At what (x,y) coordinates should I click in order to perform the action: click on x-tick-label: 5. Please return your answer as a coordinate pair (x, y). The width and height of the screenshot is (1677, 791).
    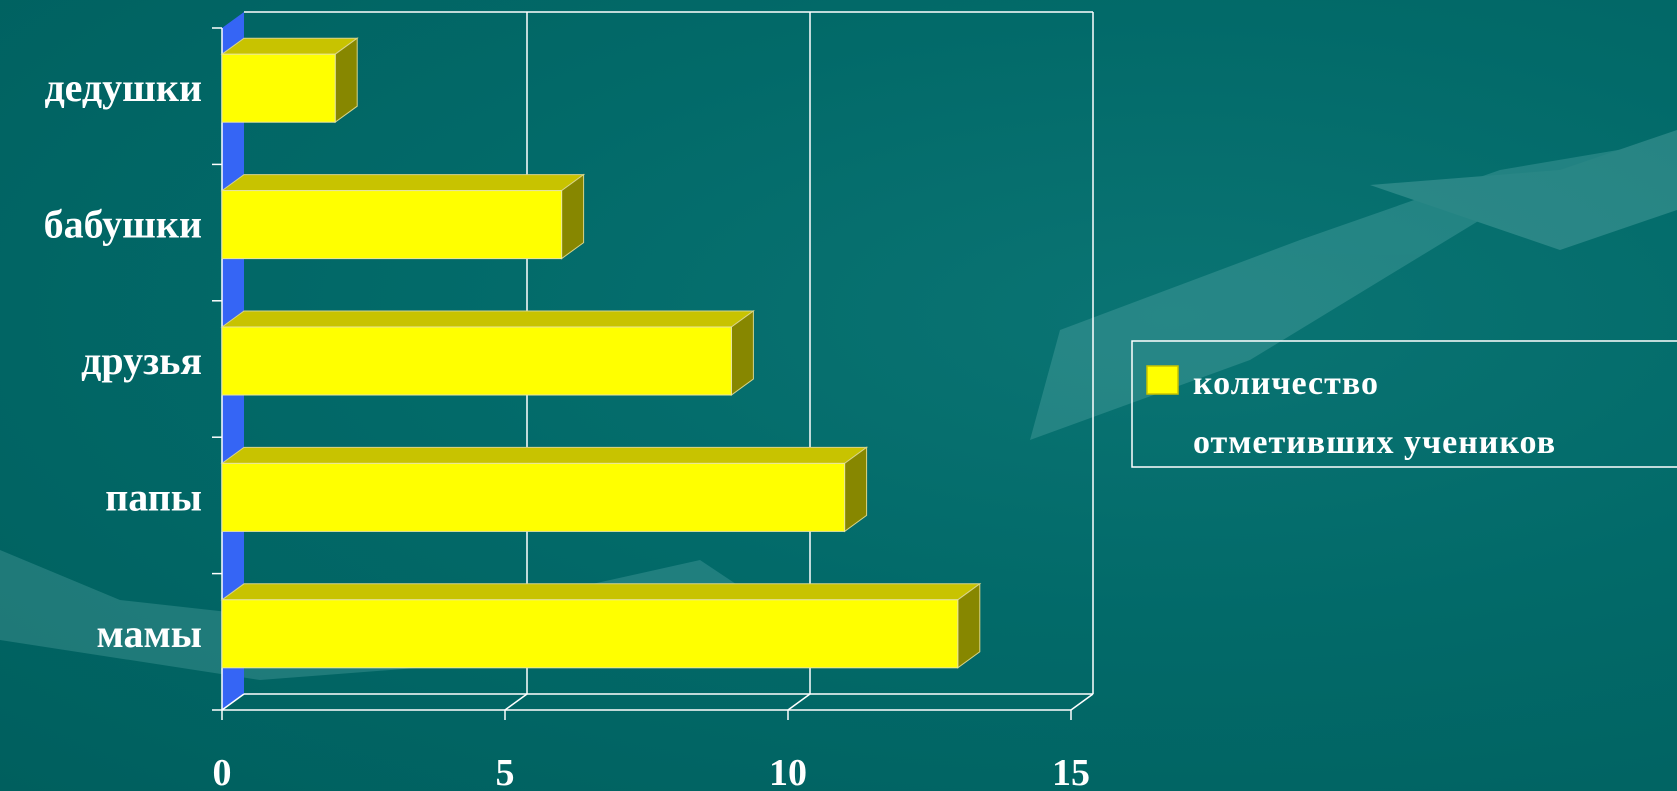
    Looking at the image, I should click on (505, 771).